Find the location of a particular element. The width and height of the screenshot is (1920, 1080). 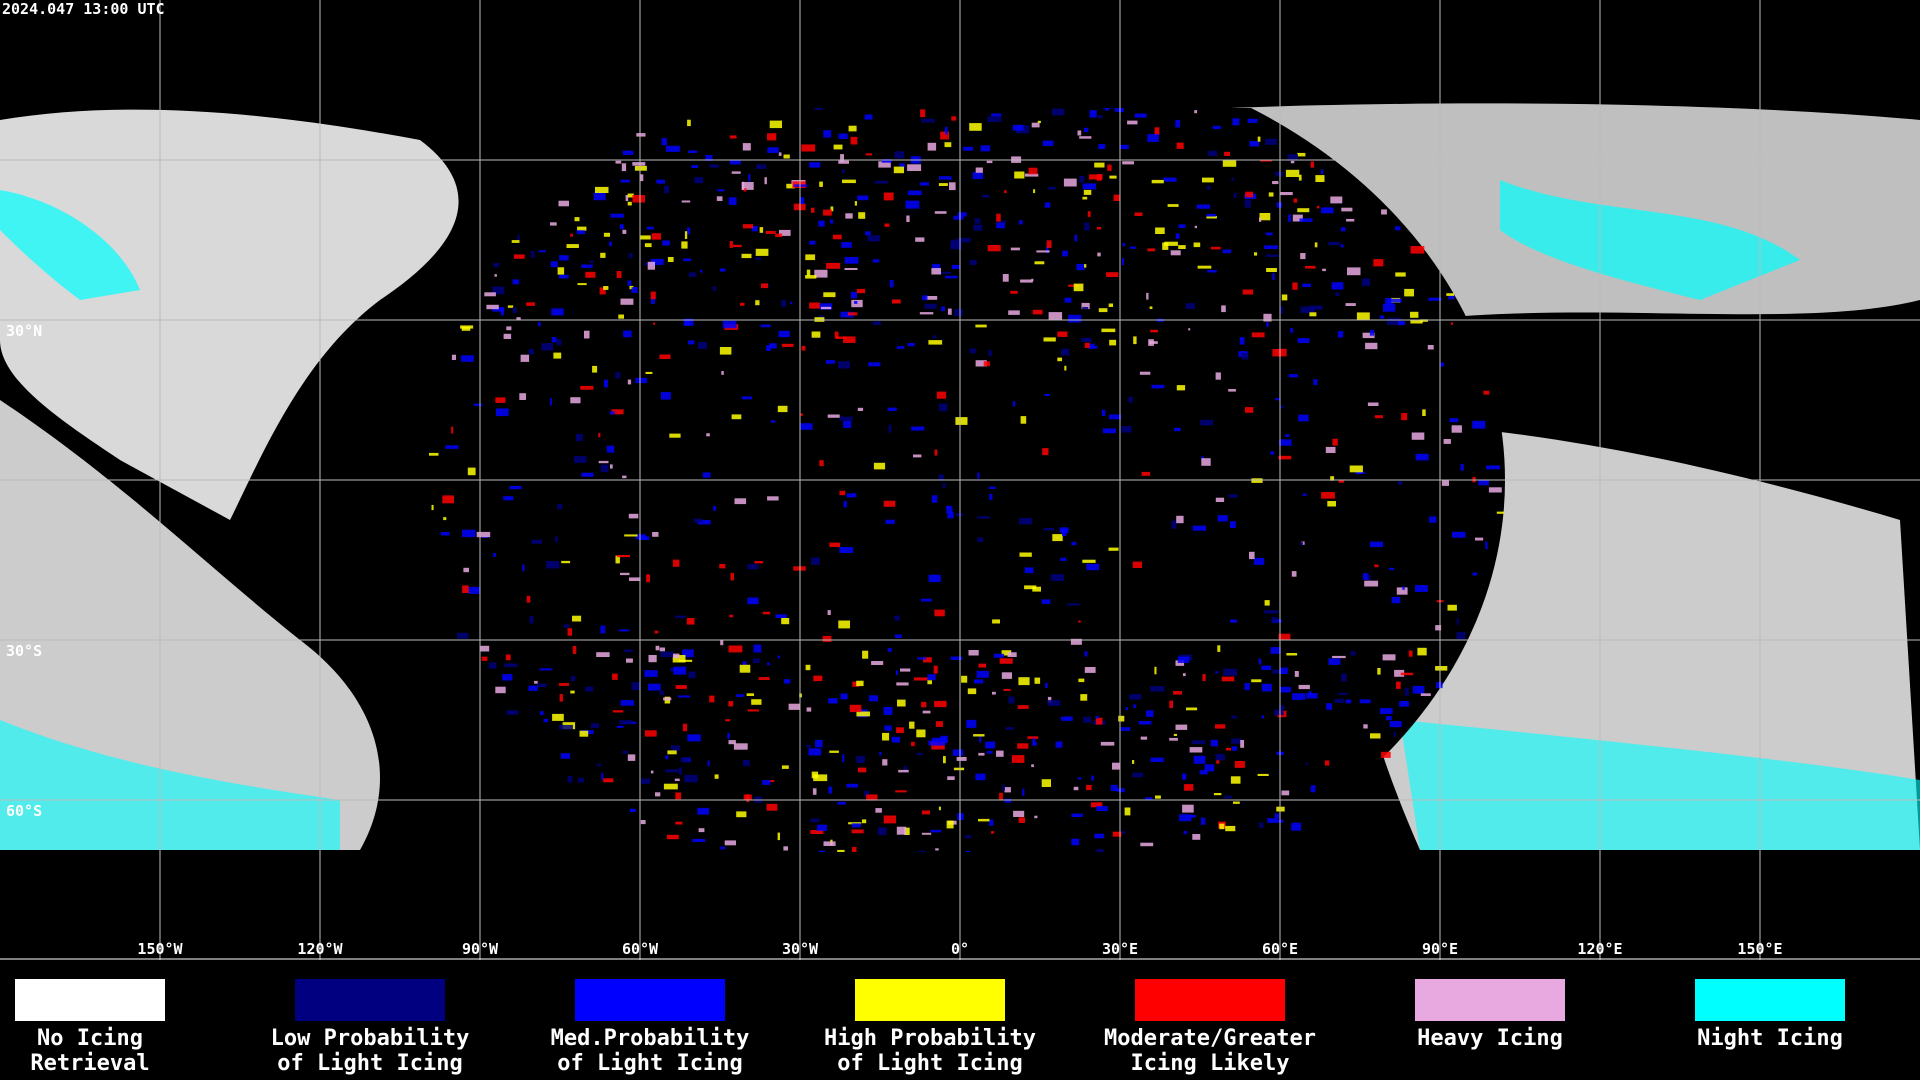

legend-label: Moderate/Greater is located at coordinates (1210, 1038).